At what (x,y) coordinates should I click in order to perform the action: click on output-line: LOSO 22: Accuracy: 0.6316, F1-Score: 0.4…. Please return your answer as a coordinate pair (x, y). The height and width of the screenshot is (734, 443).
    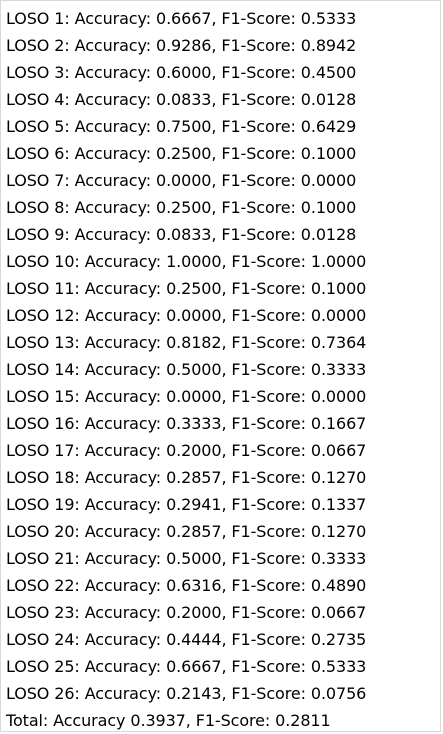
    Looking at the image, I should click on (186, 585).